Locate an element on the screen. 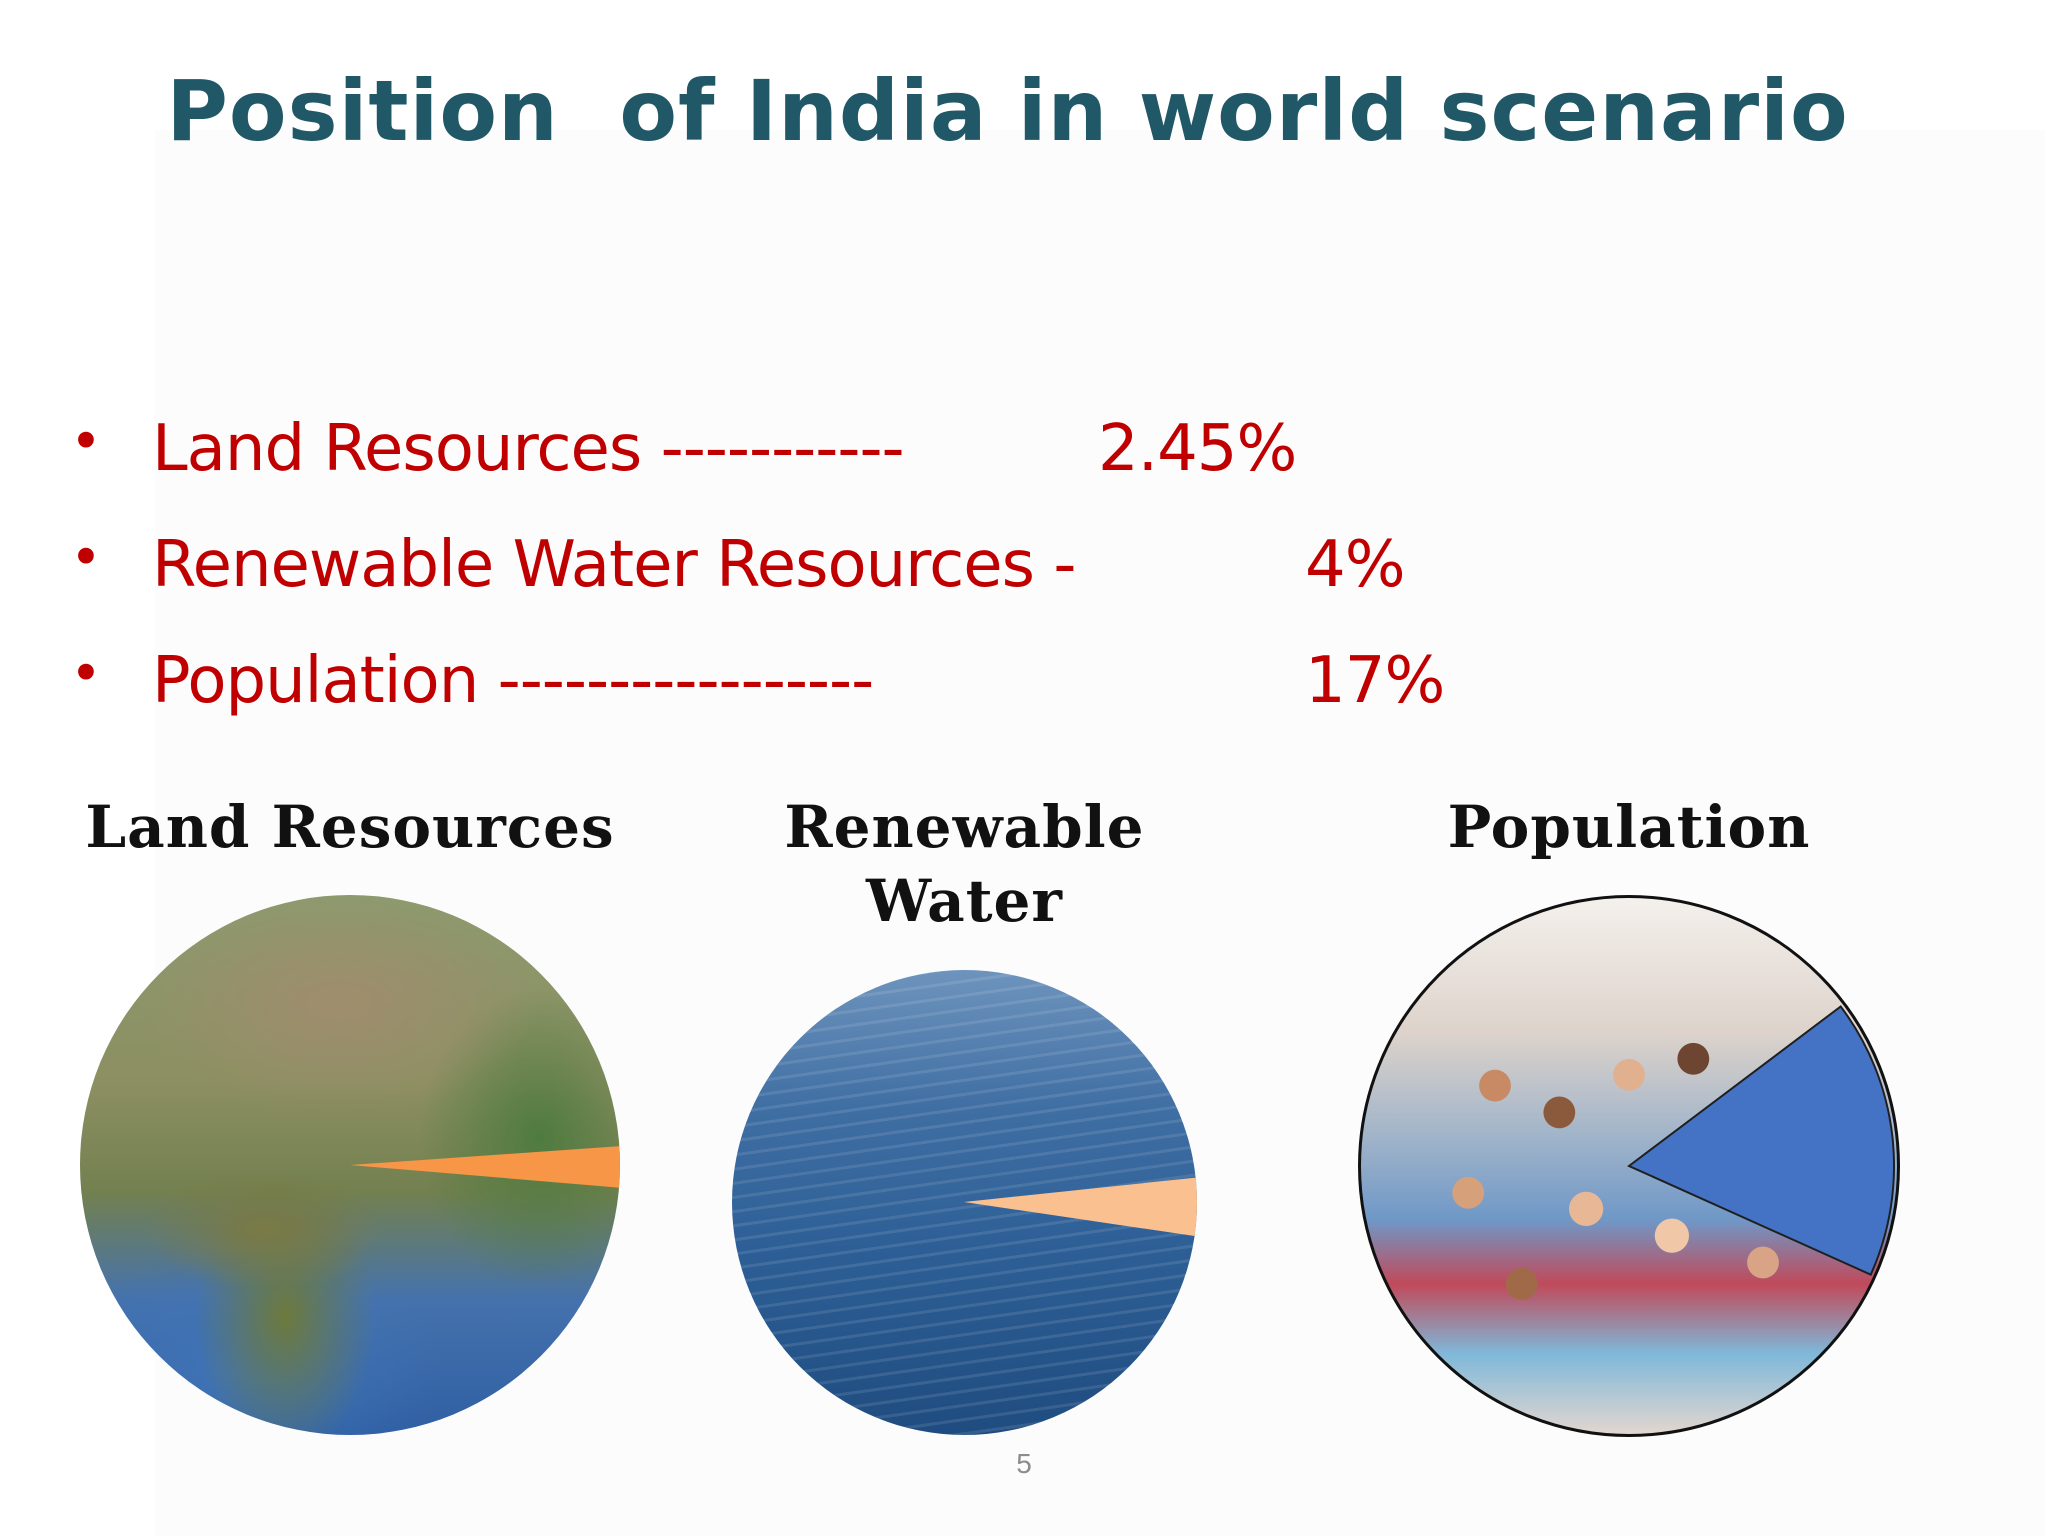  water-image is located at coordinates (964, 1202).